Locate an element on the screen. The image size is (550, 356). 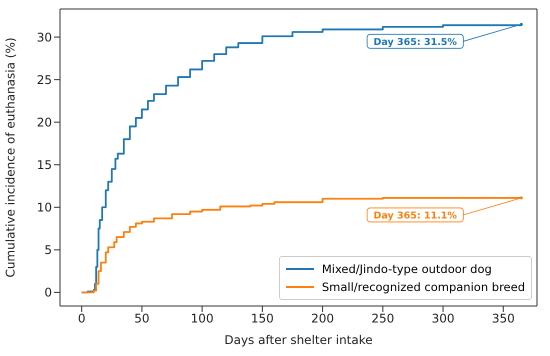
x-tick-label: 300 is located at coordinates (443, 319).